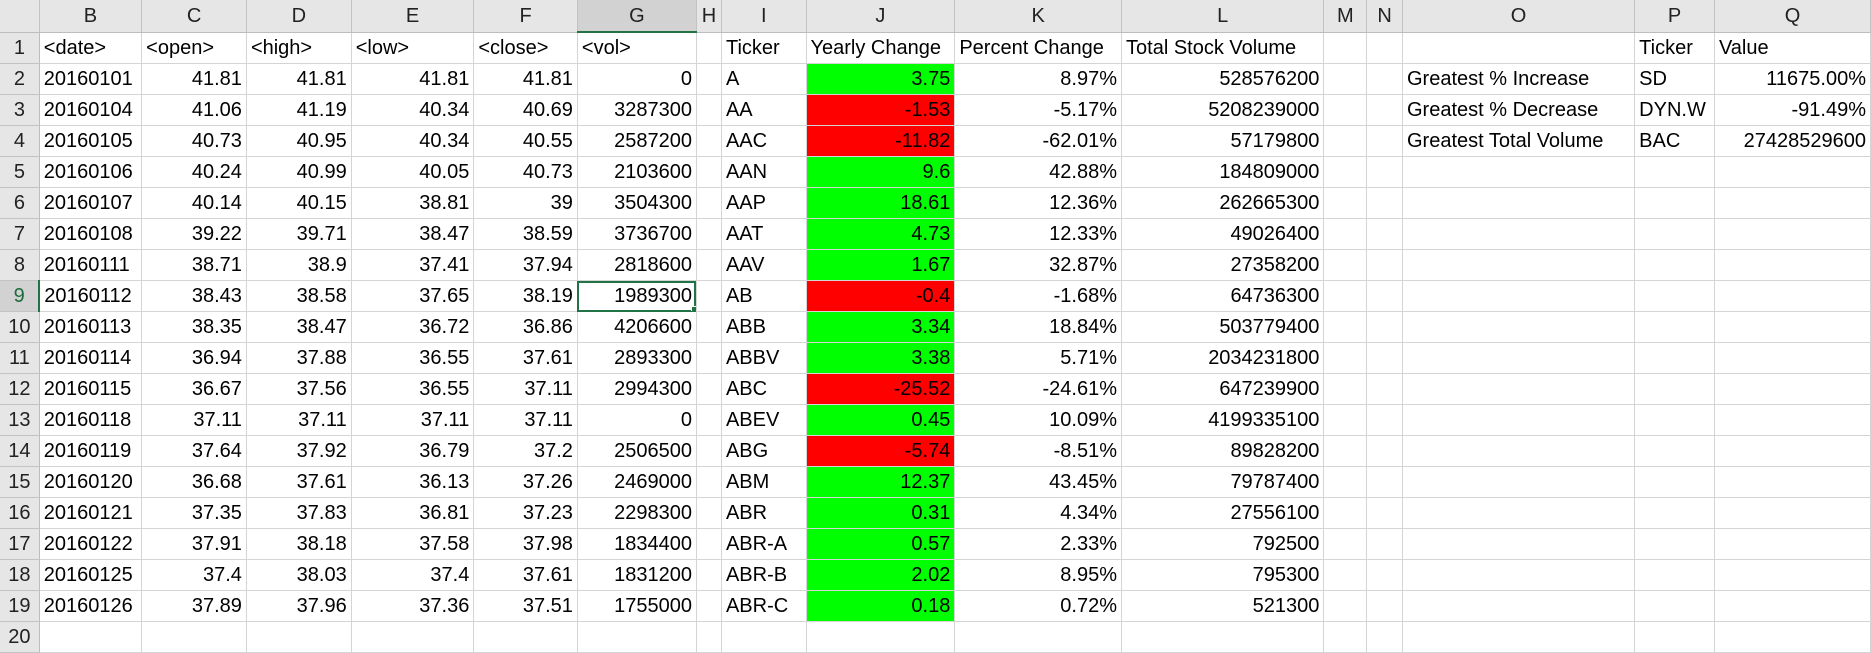 The height and width of the screenshot is (653, 1871). I want to click on cell-m9, so click(1345, 296).